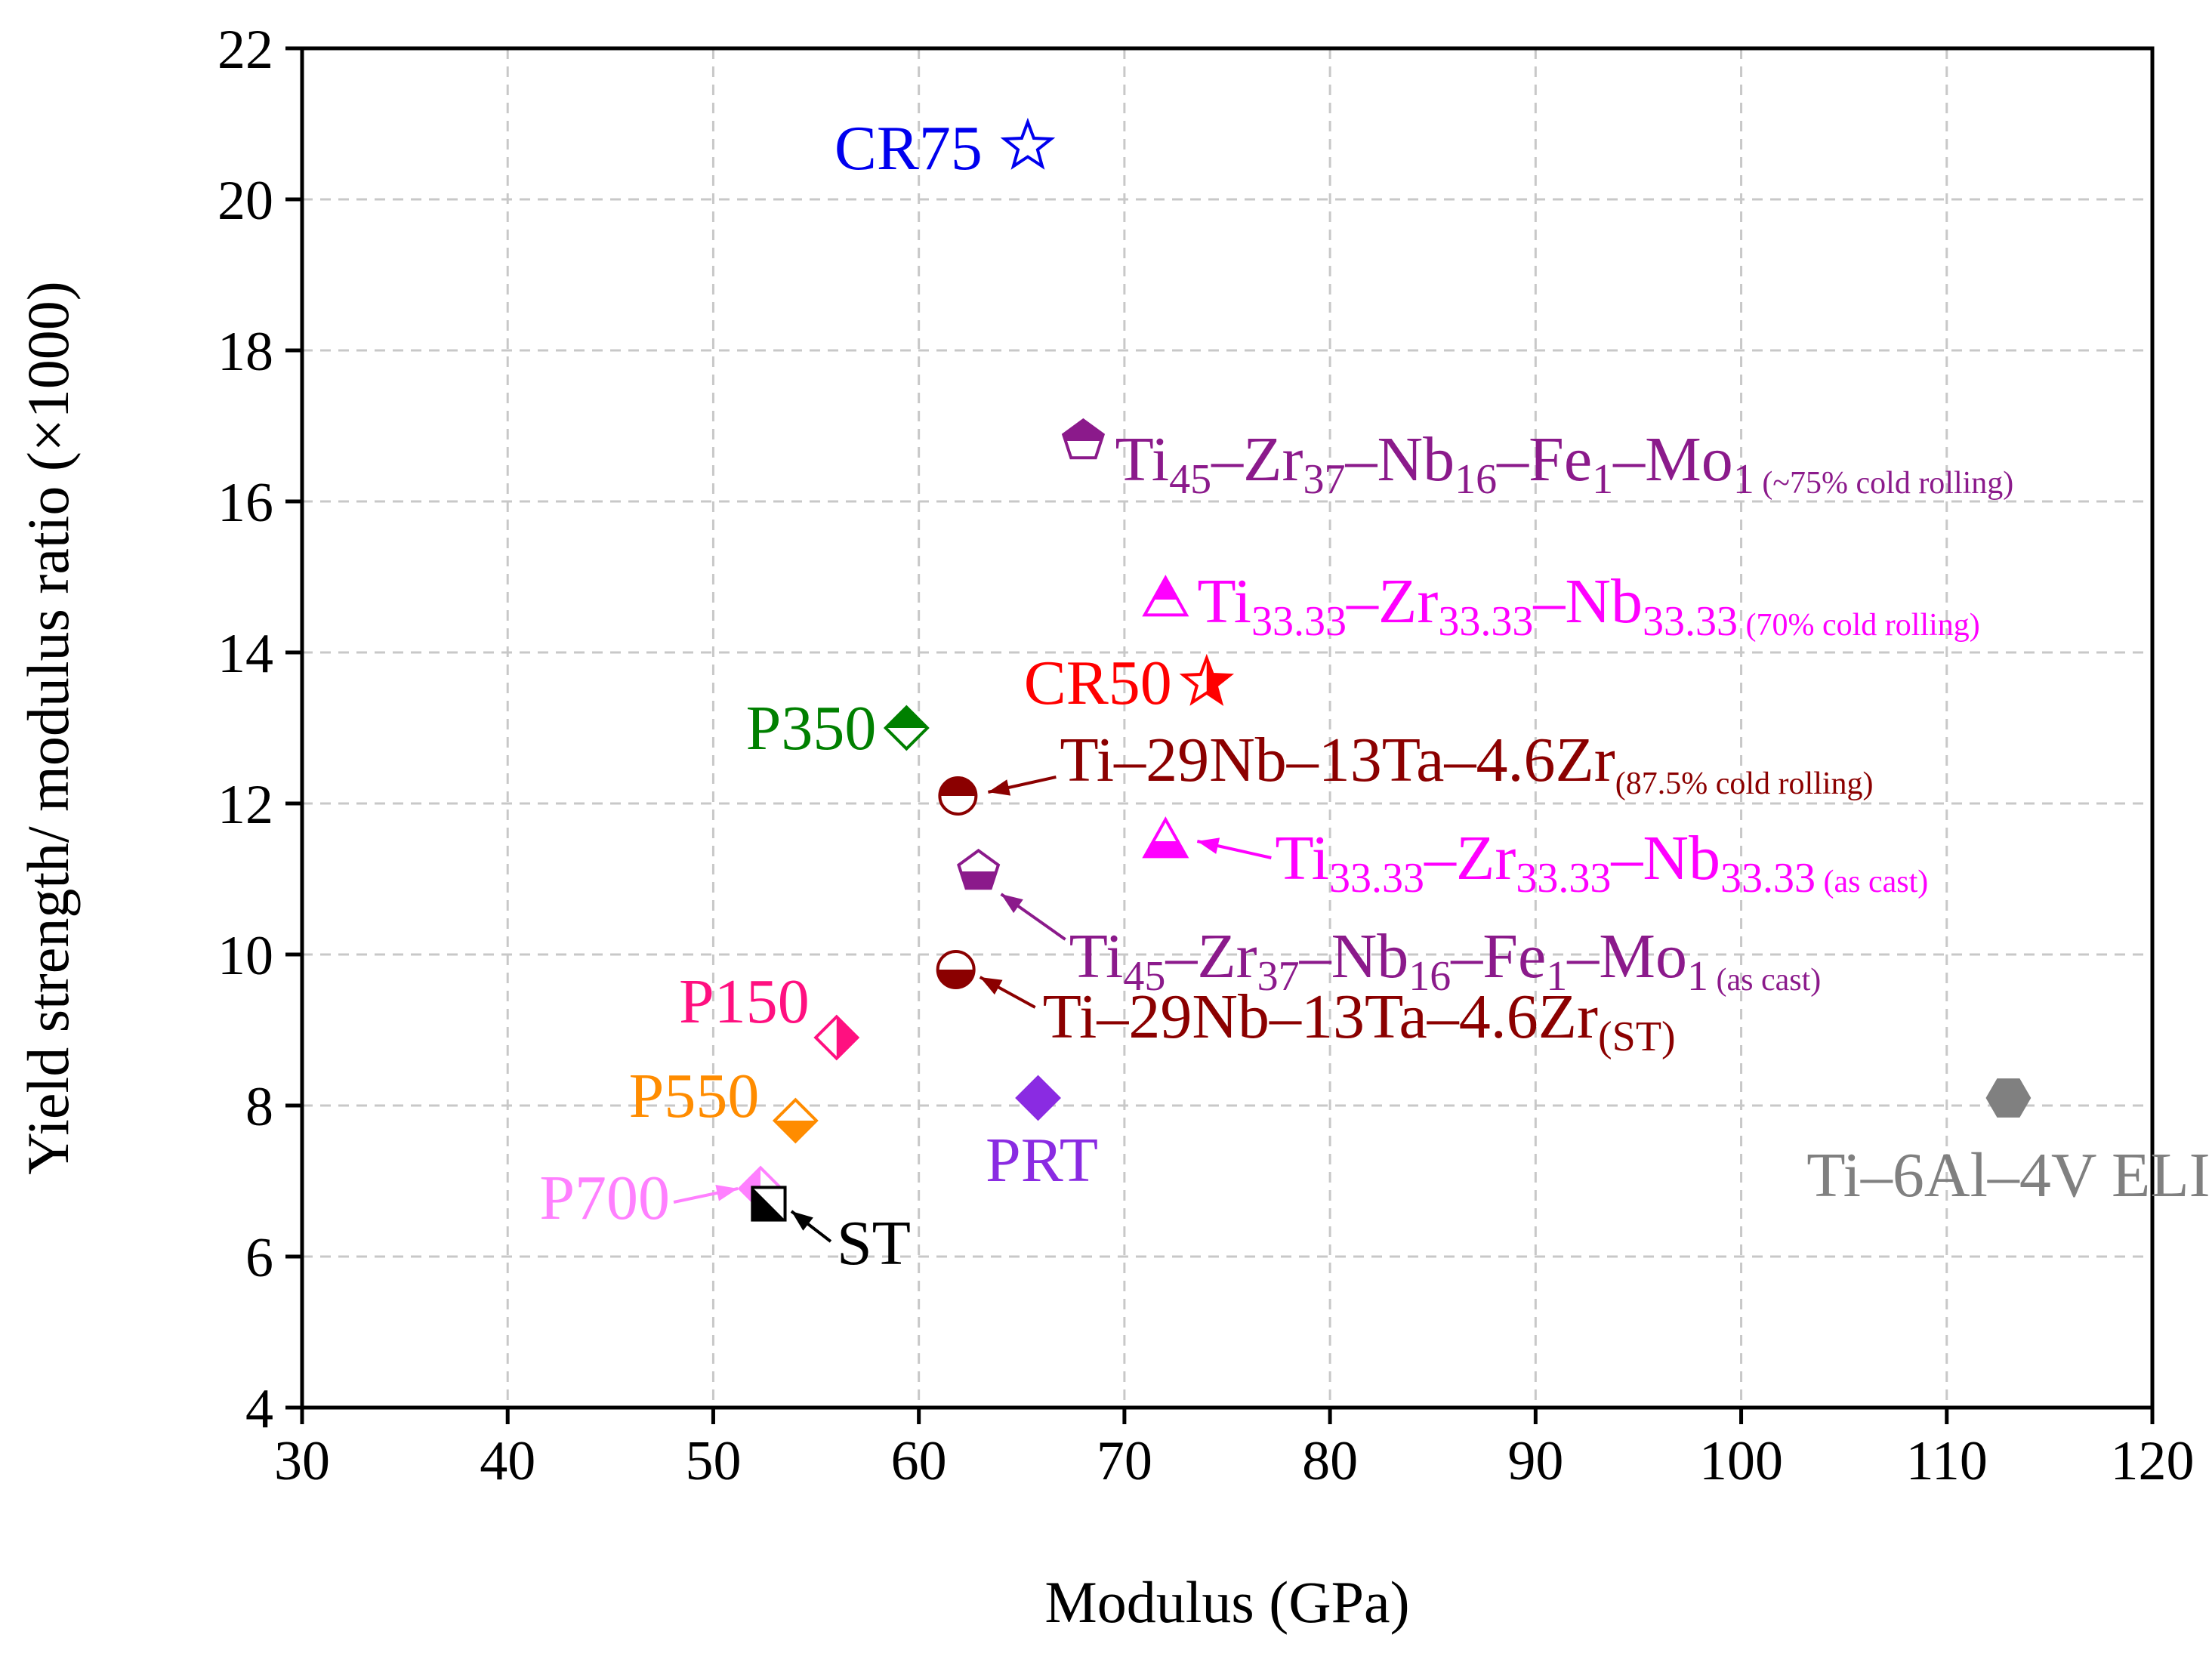  I want to click on point-label-tizrnb-cast: Ti33.33–Zr33.33–Nb33.33 (as cast), so click(1601, 862).